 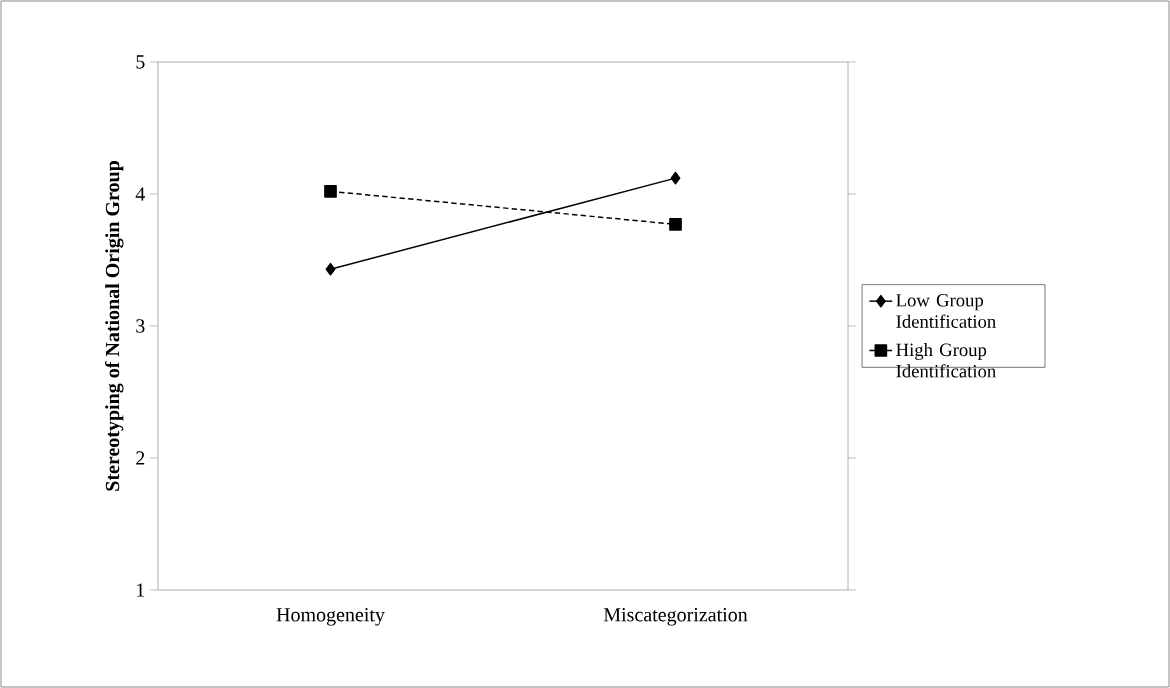 What do you see at coordinates (114, 326) in the screenshot?
I see `y-axis-title: Stereotyping of National Origin Group` at bounding box center [114, 326].